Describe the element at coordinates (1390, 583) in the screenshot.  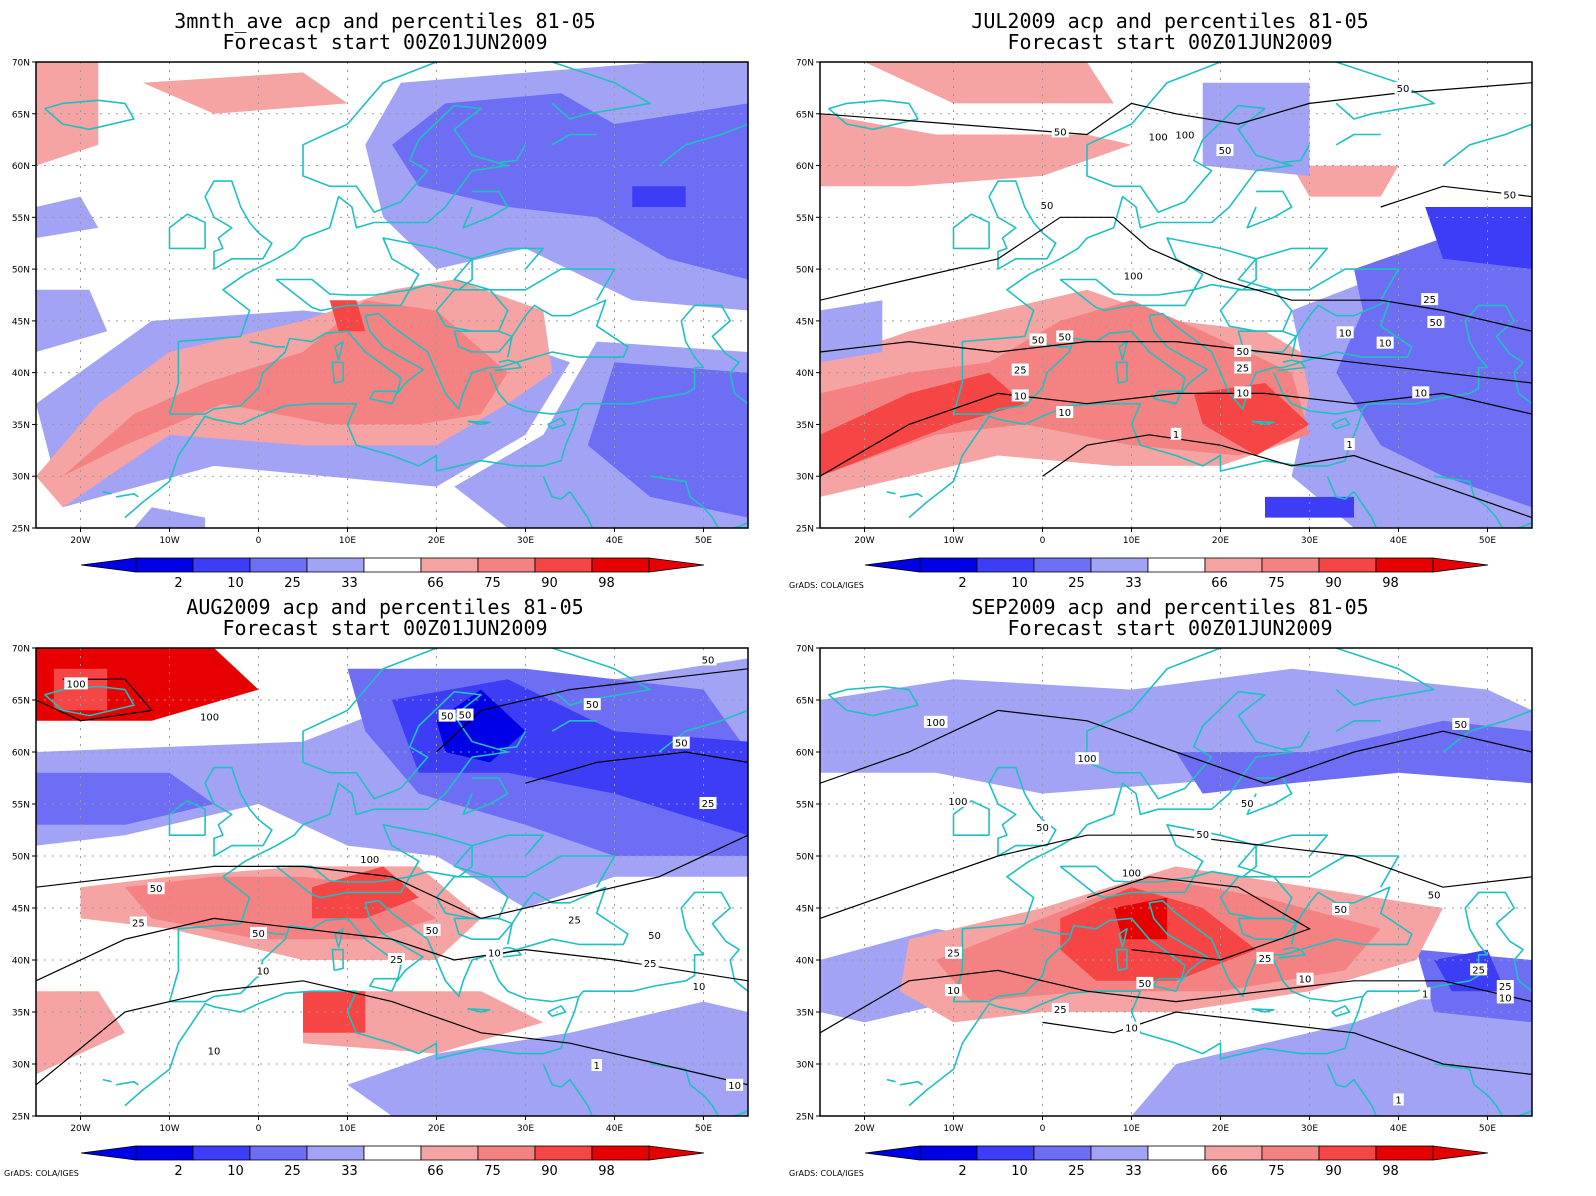
I see `colorbar-label: 98` at that location.